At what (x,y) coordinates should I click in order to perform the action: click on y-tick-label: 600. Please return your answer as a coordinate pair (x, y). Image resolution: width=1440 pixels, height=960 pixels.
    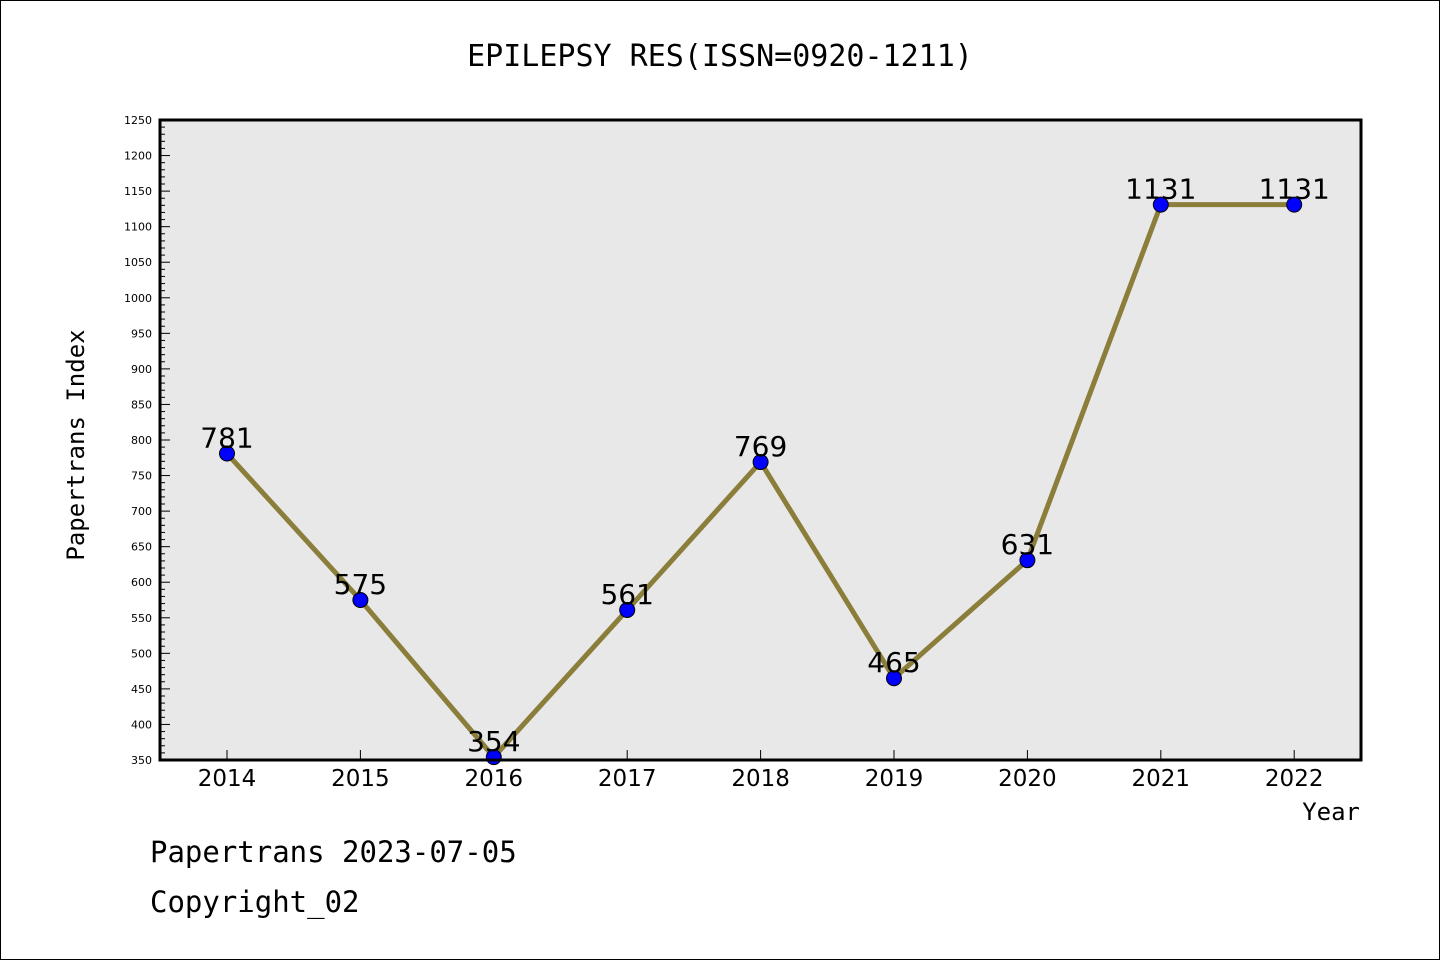
    Looking at the image, I should click on (141, 582).